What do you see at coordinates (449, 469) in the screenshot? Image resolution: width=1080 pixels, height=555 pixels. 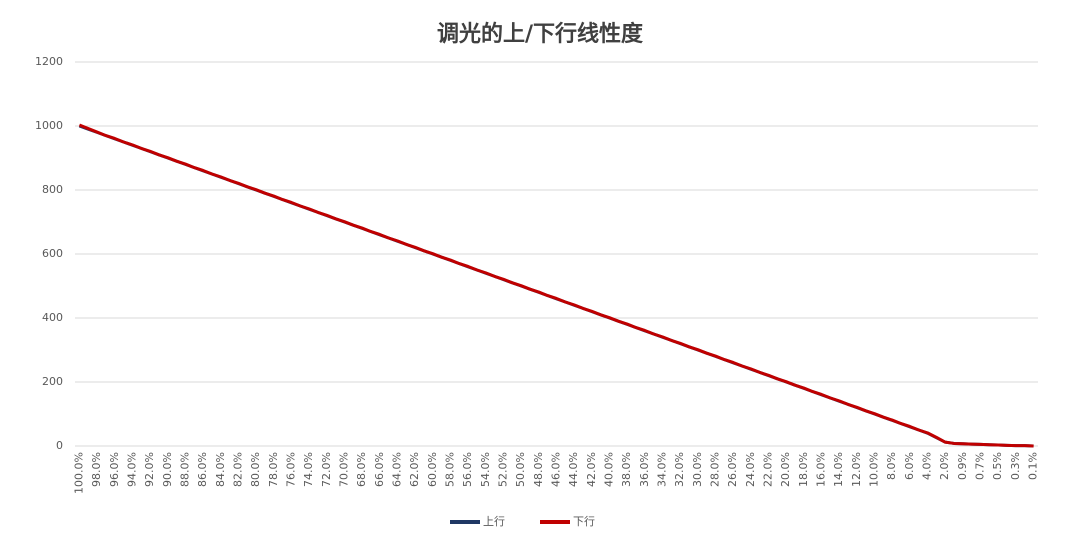 I see `x-tick-label: 58.0%` at bounding box center [449, 469].